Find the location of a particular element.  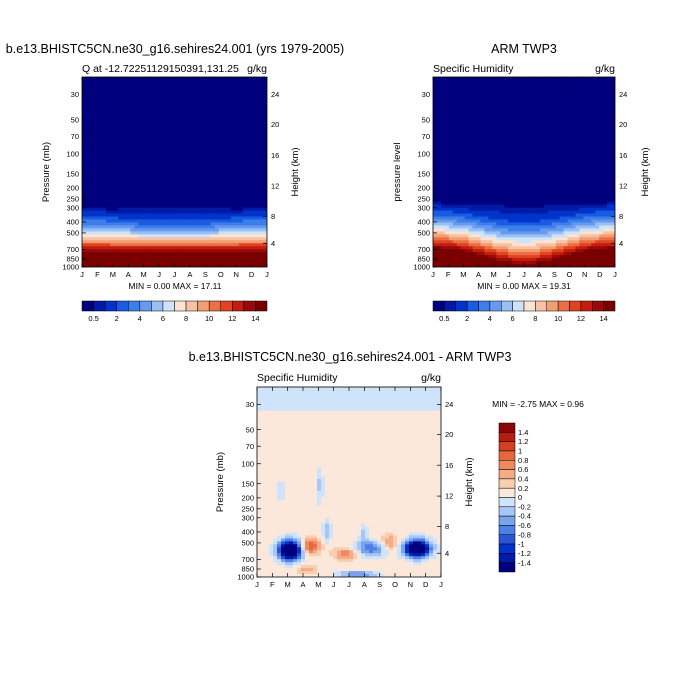

colorbar-box is located at coordinates (249, 306).